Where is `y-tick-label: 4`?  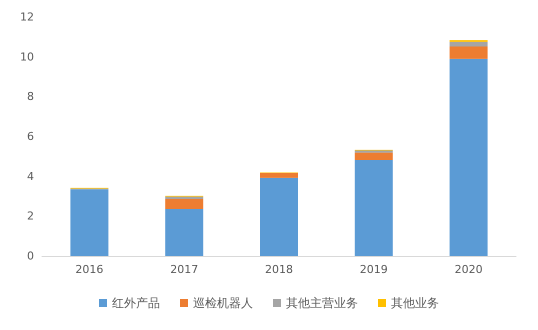
y-tick-label: 4 is located at coordinates (30, 176).